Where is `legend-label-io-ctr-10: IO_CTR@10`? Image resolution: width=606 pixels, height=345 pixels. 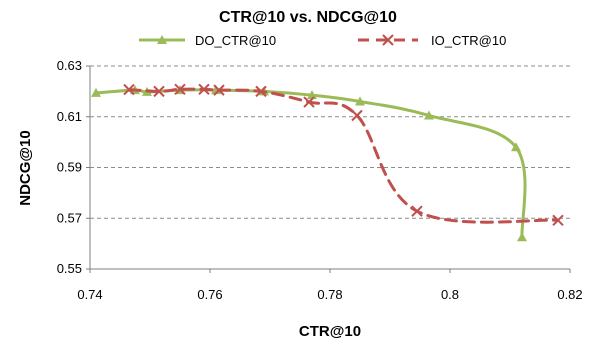
legend-label-io-ctr-10: IO_CTR@10 is located at coordinates (468, 40).